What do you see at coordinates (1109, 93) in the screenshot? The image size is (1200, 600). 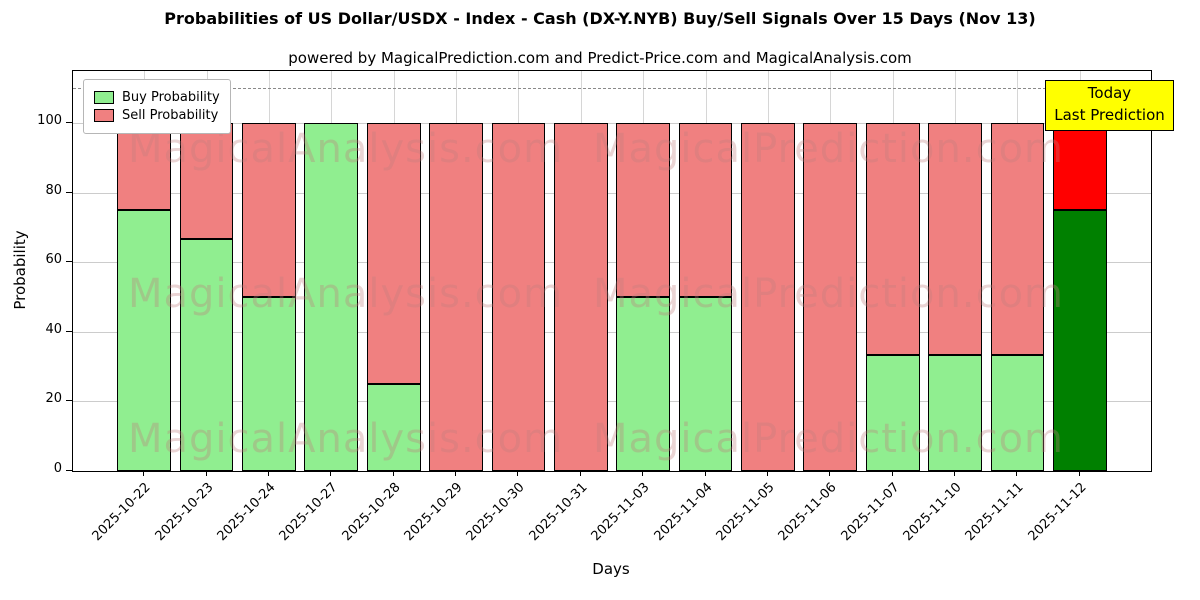 I see `today-annotation-line1: Today` at bounding box center [1109, 93].